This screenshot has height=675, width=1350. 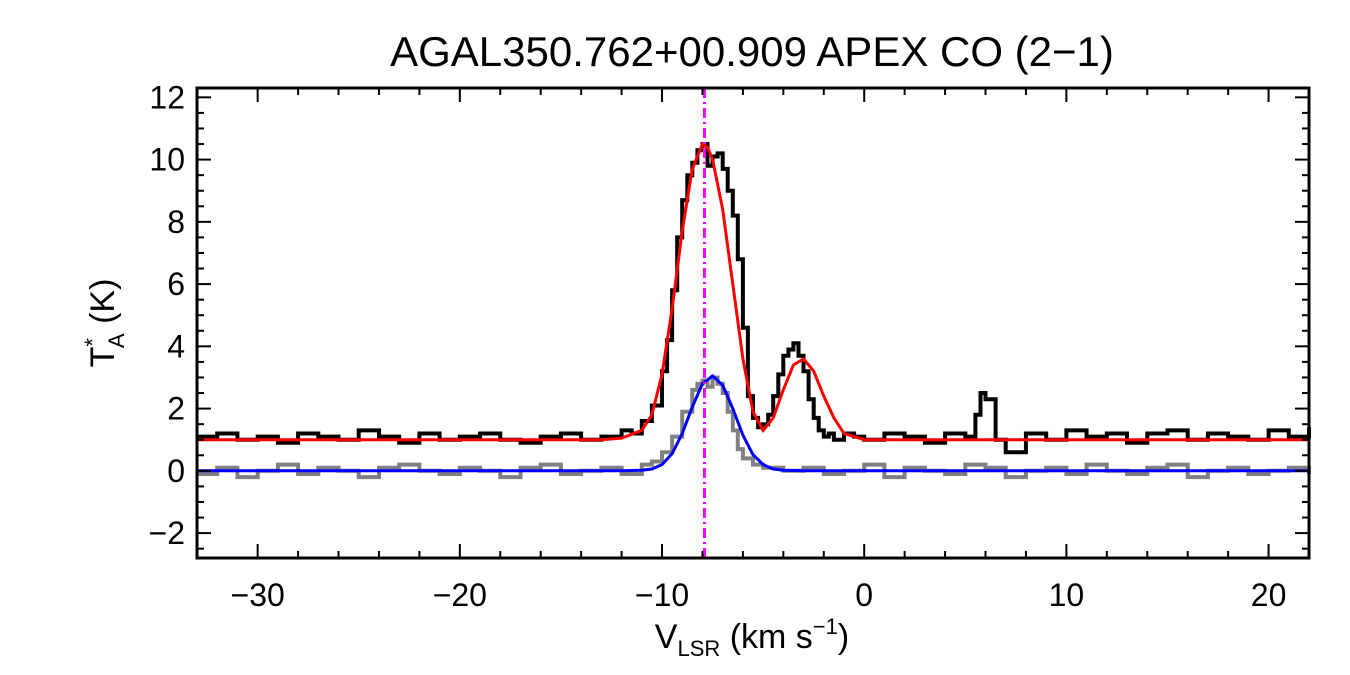 What do you see at coordinates (825, 626) in the screenshot?
I see `x-axis-label-sup: −1` at bounding box center [825, 626].